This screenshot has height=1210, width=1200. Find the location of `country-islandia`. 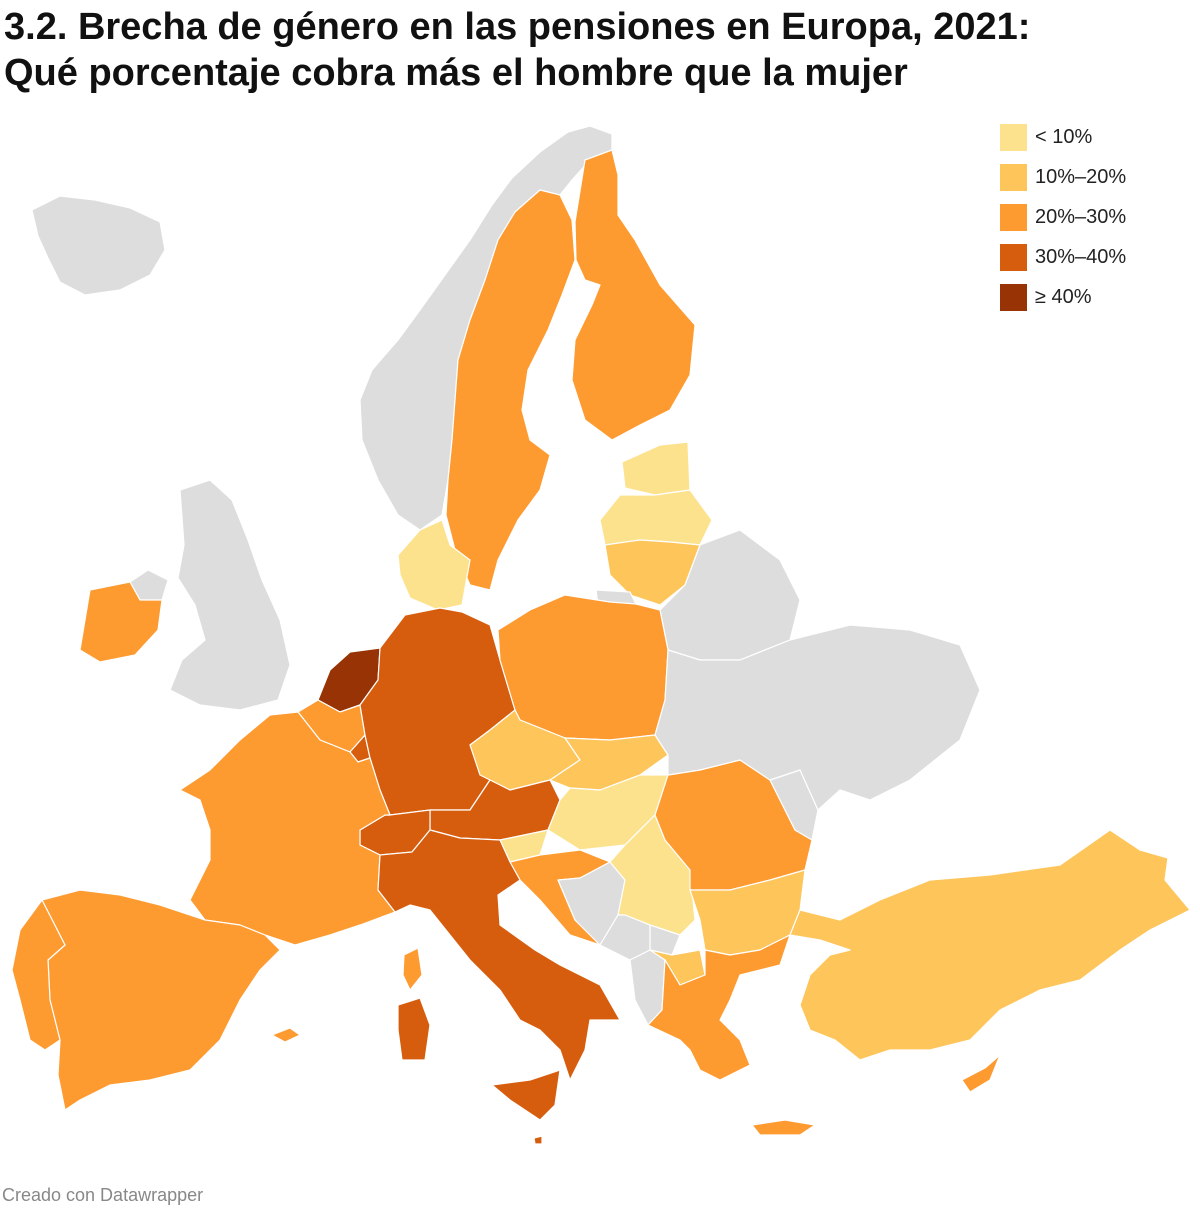

country-islandia is located at coordinates (98, 245).